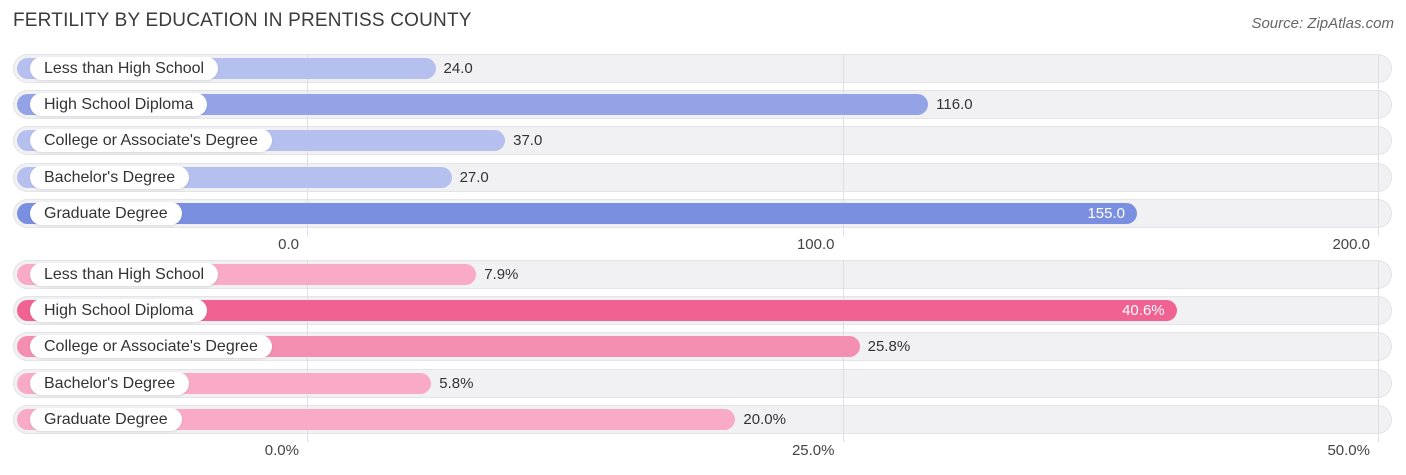 Image resolution: width=1406 pixels, height=475 pixels. Describe the element at coordinates (1348, 450) in the screenshot. I see `tick-label: 50.0%` at that location.